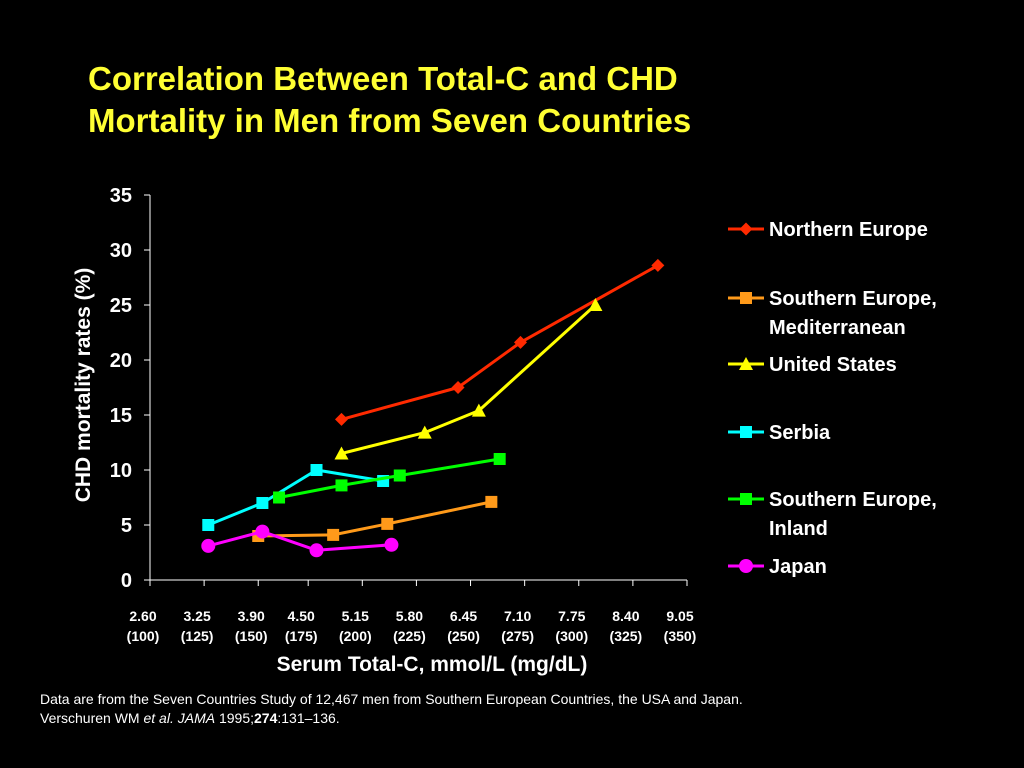 Image resolution: width=1024 pixels, height=768 pixels. Describe the element at coordinates (197, 636) in the screenshot. I see `x-tick-label-mgdl: (125)` at that location.